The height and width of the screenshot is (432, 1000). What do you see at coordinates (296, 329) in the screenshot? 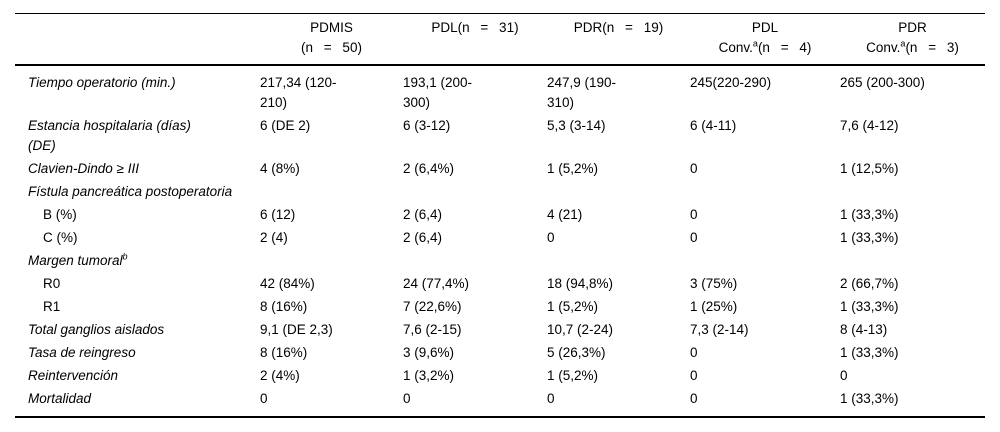
I see `data-cell: 9,1 (DE 2,3)` at bounding box center [296, 329].